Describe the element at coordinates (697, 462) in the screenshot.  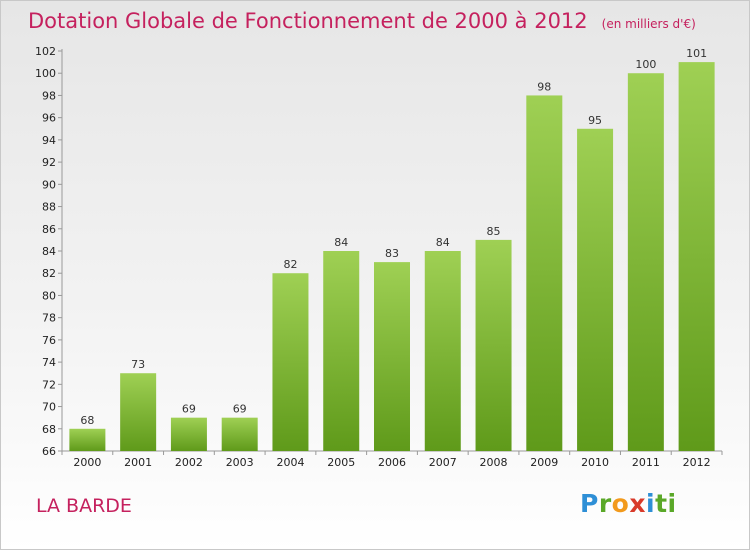
I see `x-tick-label: 2012` at that location.